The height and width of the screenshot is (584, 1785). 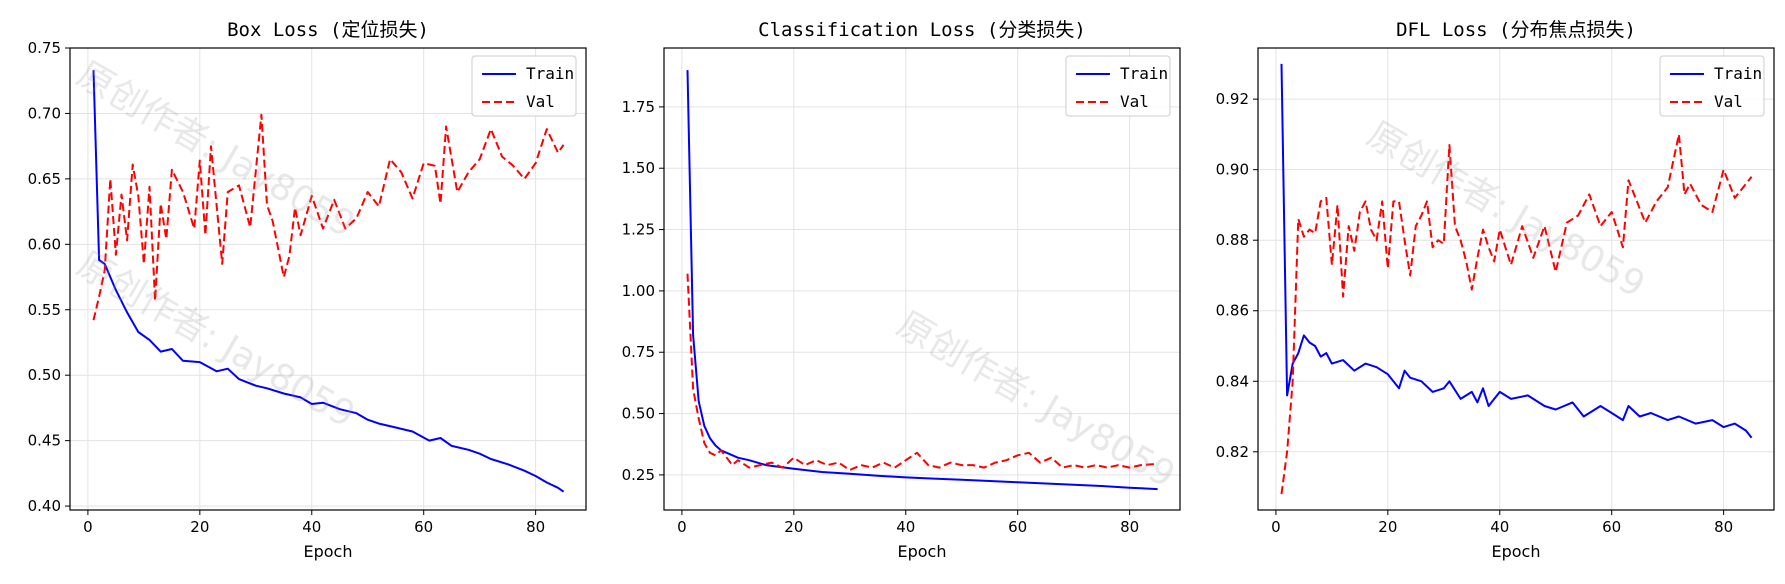 What do you see at coordinates (638, 168) in the screenshot?
I see `y-tick-label: 1.50` at bounding box center [638, 168].